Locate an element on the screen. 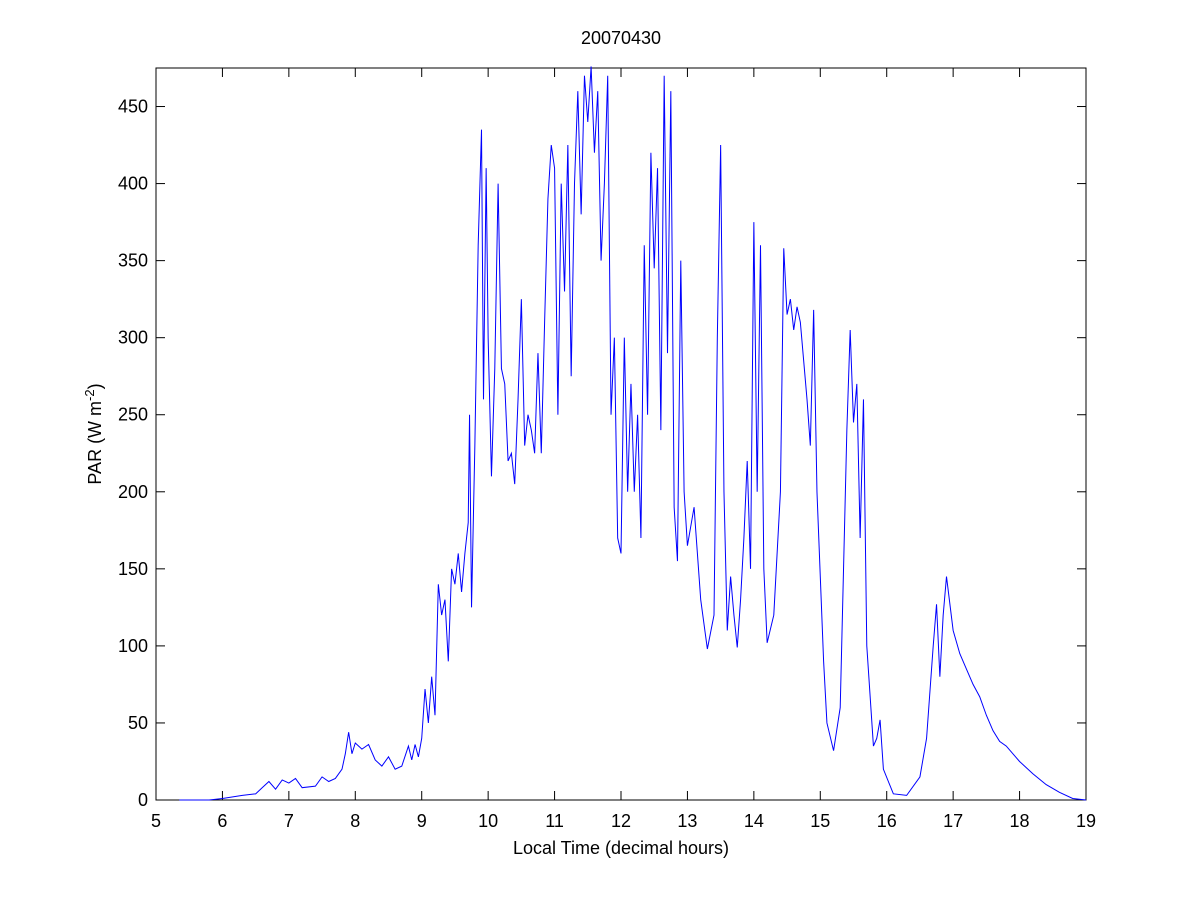 The image size is (1200, 900). x-tick-label: 5 is located at coordinates (156, 821).